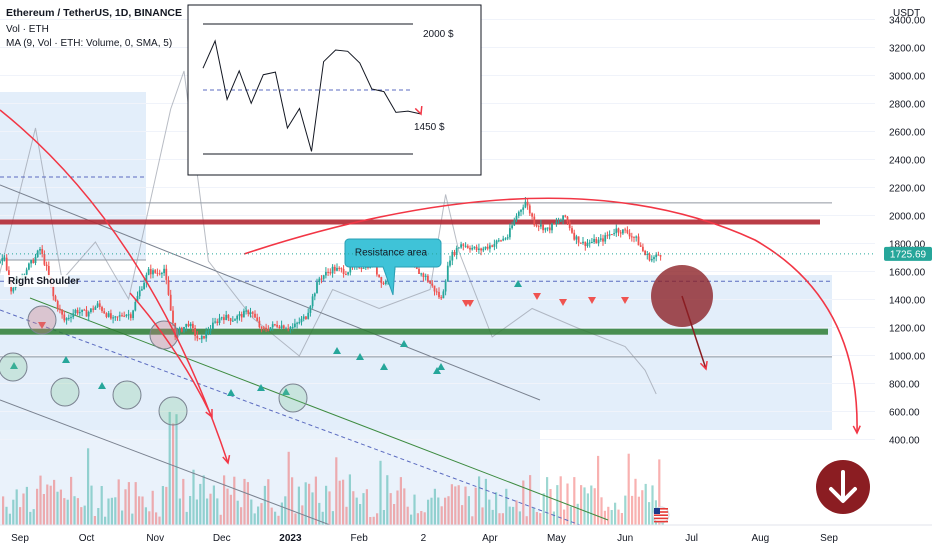 This screenshot has width=932, height=550. Describe the element at coordinates (87, 538) in the screenshot. I see `time-tick-label: Oct` at that location.